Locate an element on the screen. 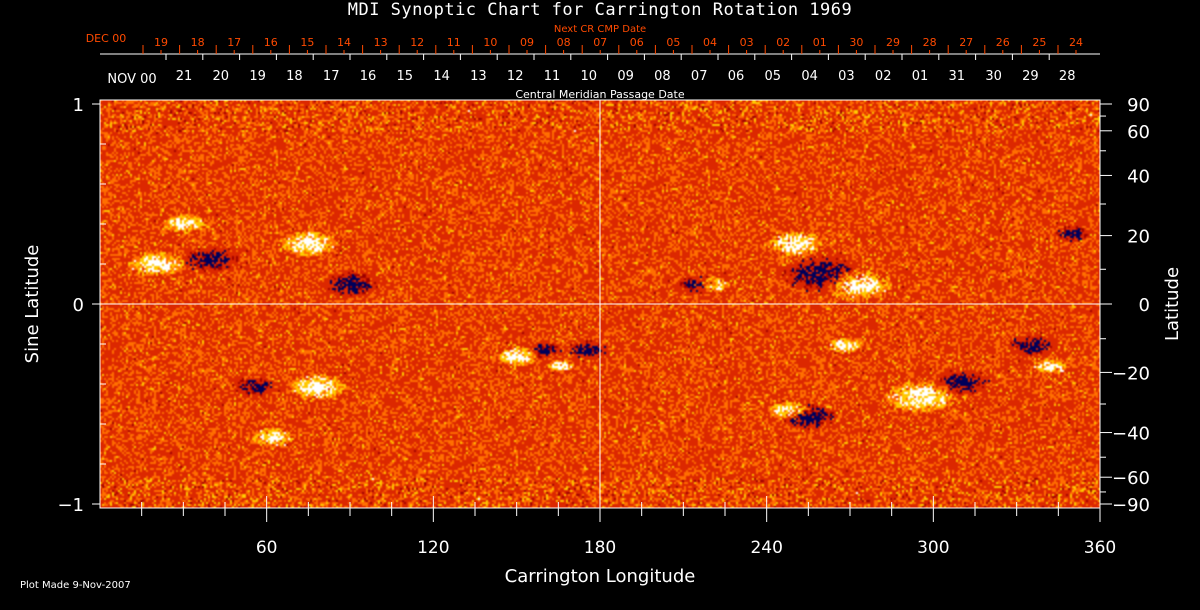 The height and width of the screenshot is (610, 1200). y-tick-label: −1 is located at coordinates (70, 505).